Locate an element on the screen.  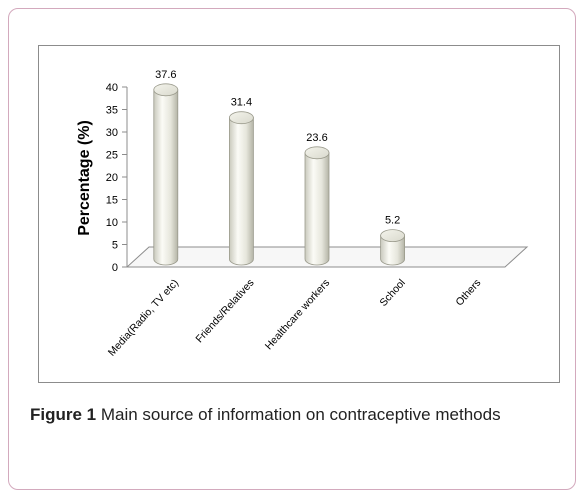
x-category-label: School is located at coordinates (392, 293).